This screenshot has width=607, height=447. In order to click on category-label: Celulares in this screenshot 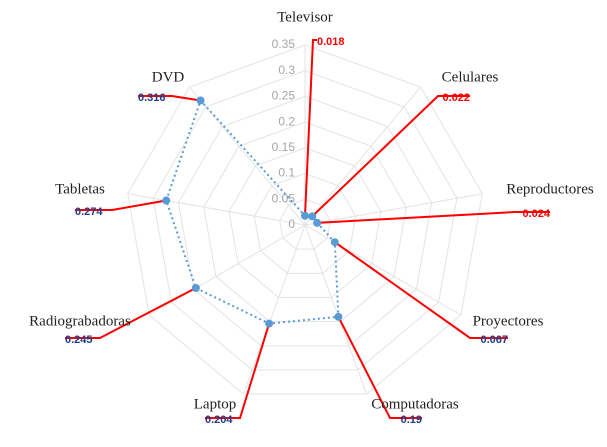, I will do `click(470, 77)`.